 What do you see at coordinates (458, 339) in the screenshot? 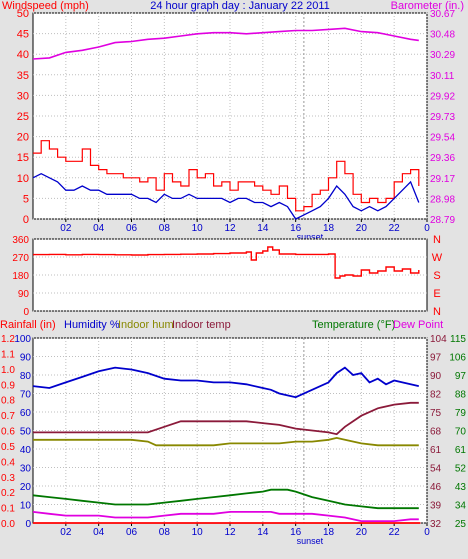
I see `temperature-tick-label: 115` at bounding box center [458, 339].